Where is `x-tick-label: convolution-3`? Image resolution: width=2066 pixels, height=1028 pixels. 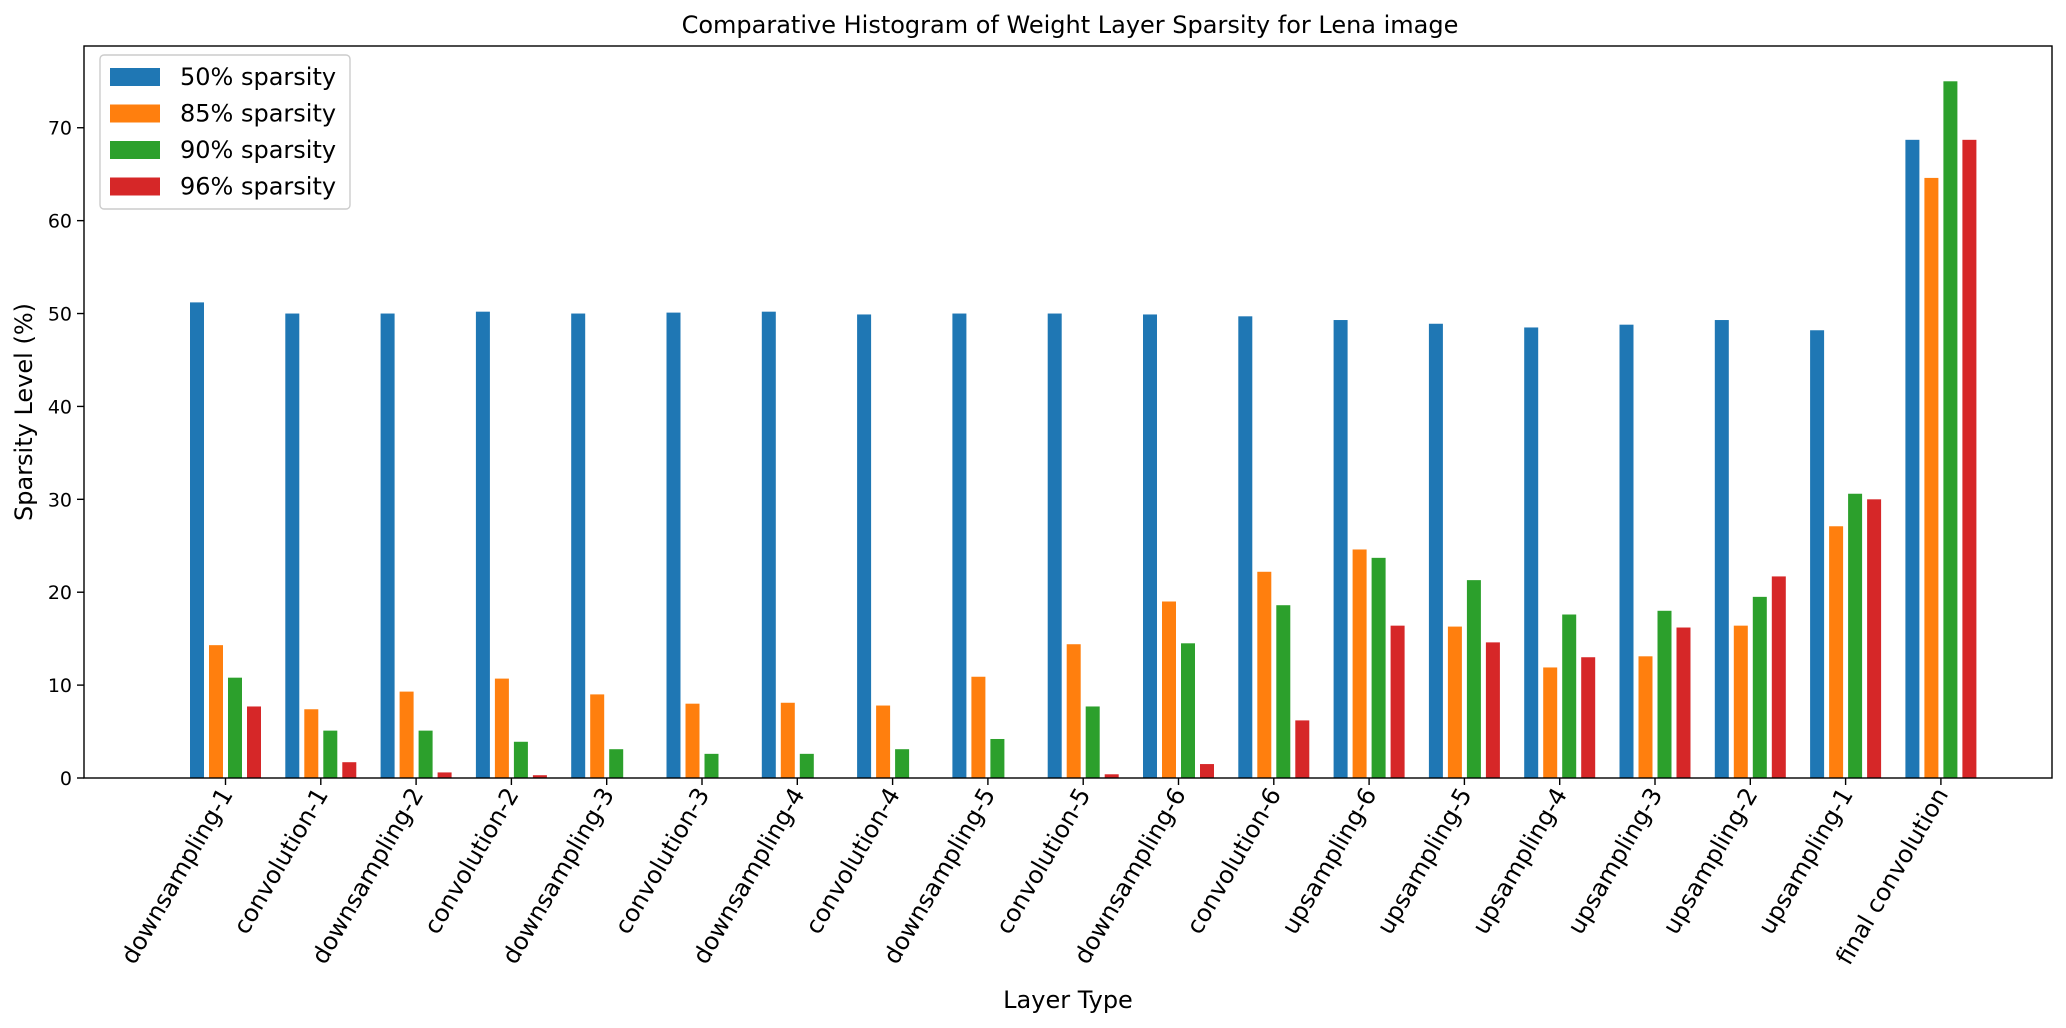 x-tick-label: convolution-3 is located at coordinates (662, 861).